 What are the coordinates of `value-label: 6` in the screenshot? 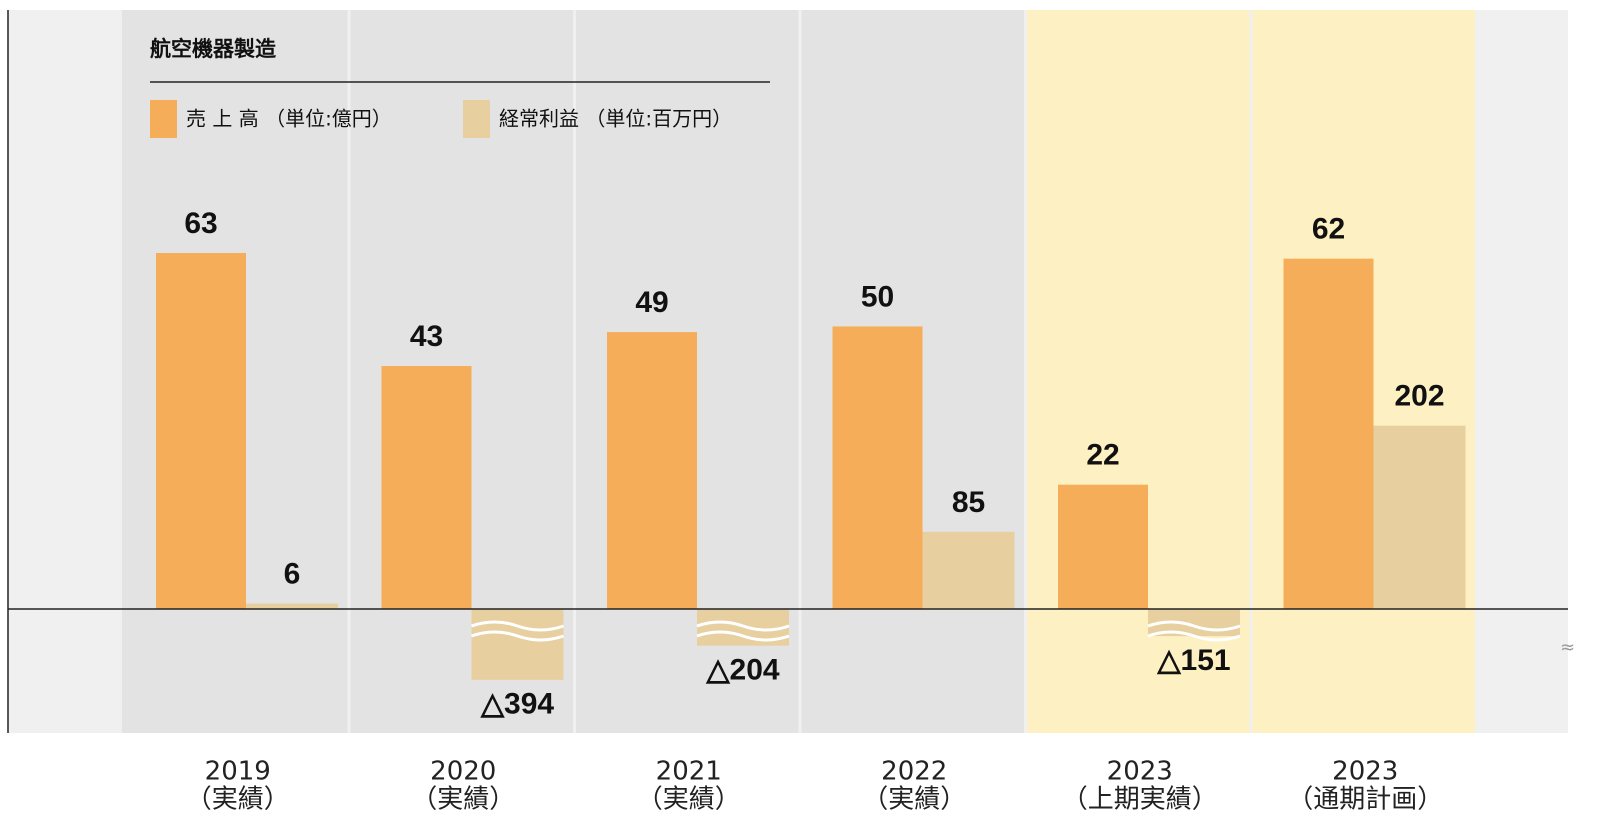 It's located at (292, 573).